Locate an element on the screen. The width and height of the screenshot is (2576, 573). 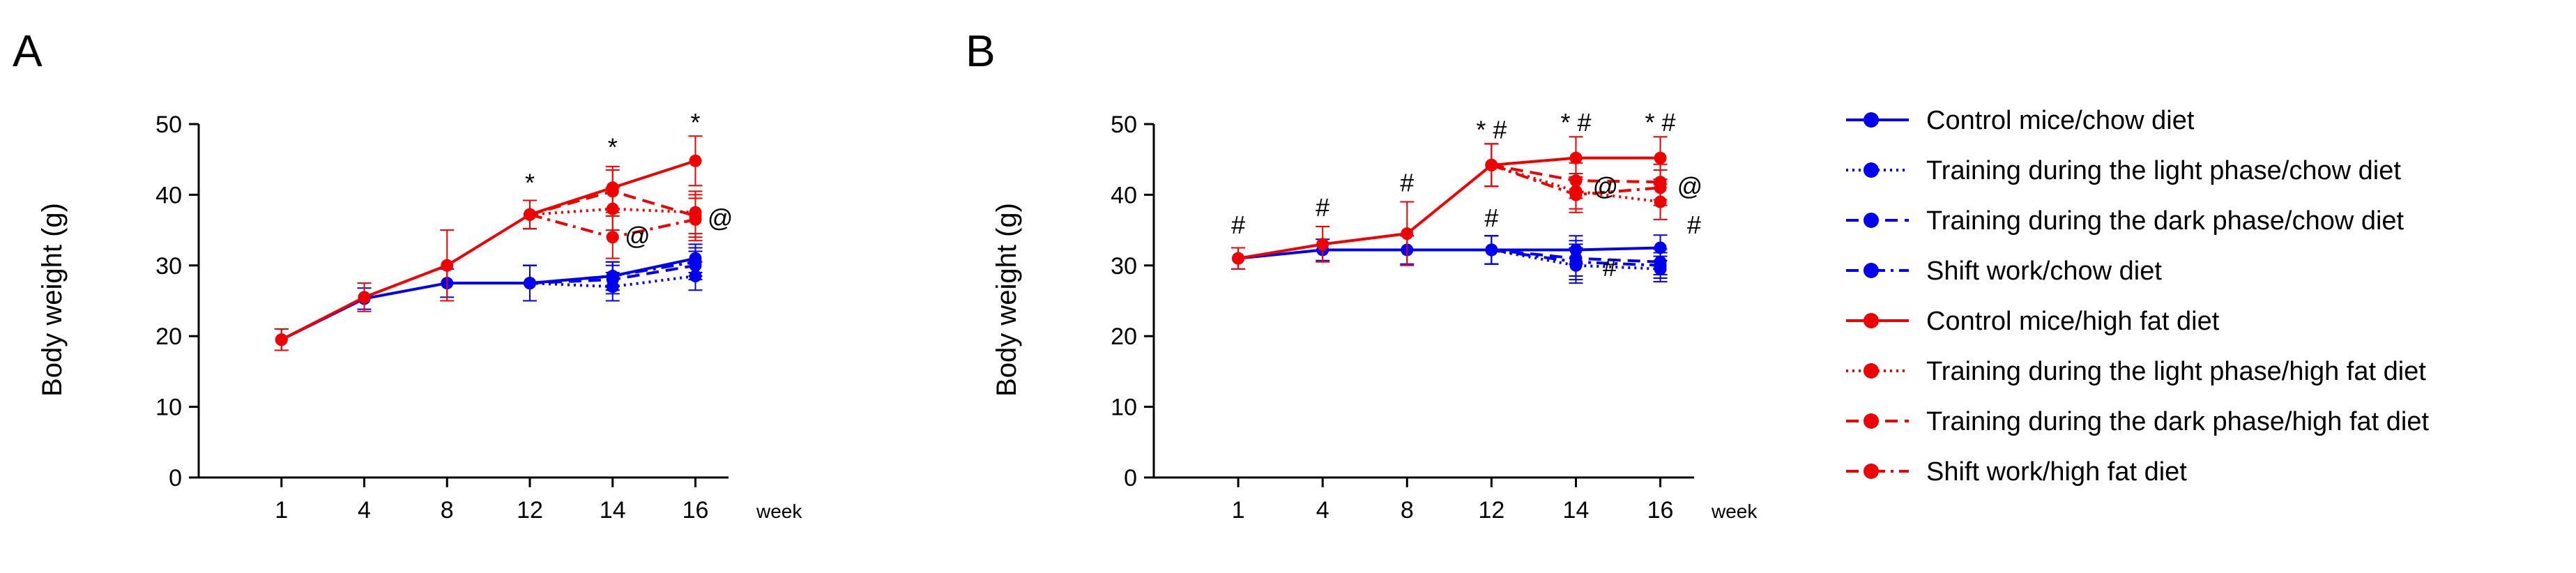
legend-label: Shift work/high fat diet is located at coordinates (2056, 472).